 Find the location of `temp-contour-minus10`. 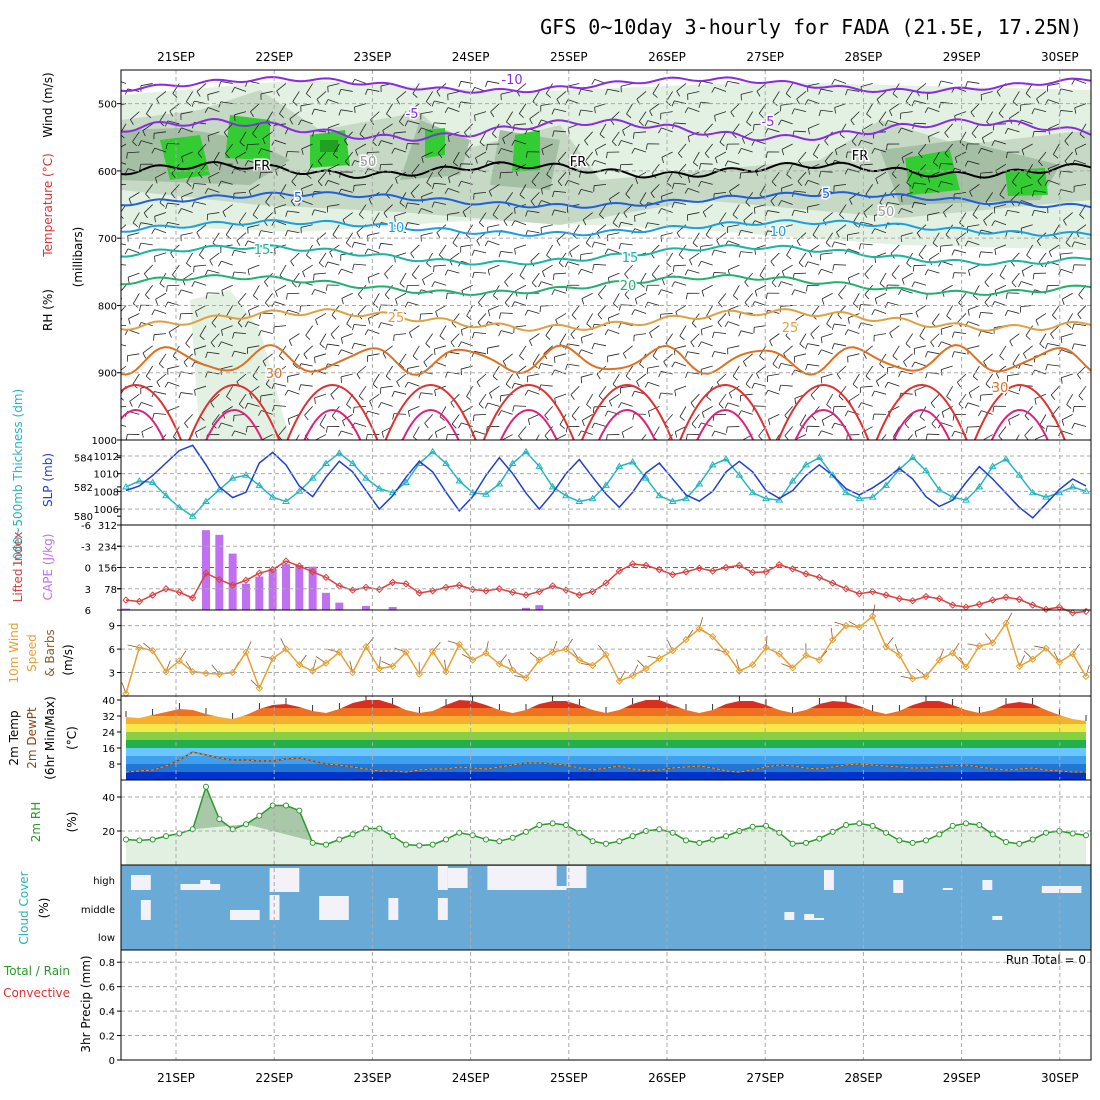

temp-contour-minus10 is located at coordinates (606, 85).